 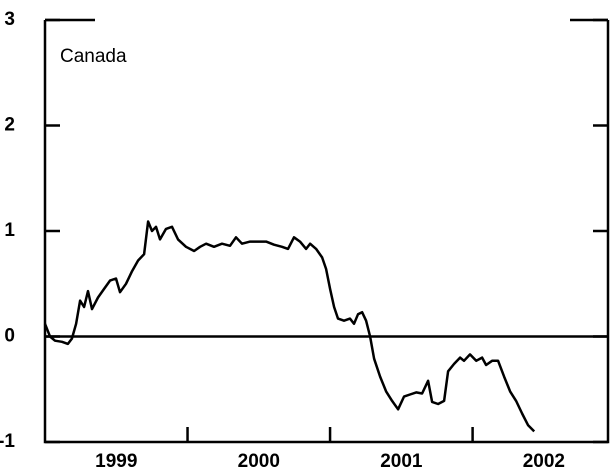 I want to click on x-tick-label: 2000, so click(x=259, y=461).